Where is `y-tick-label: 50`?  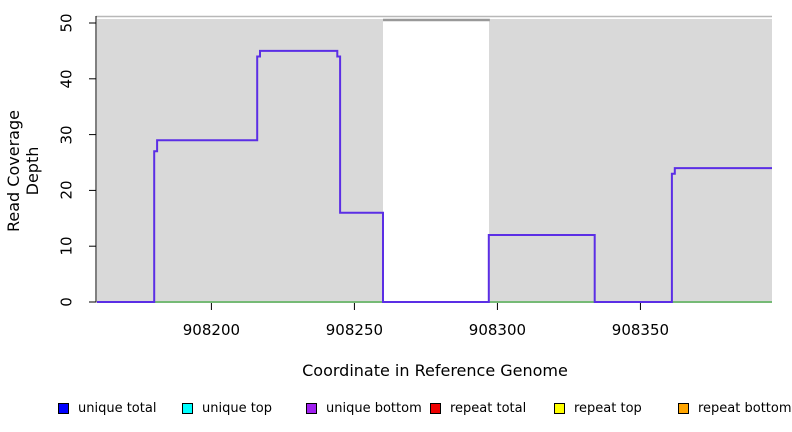
y-tick-label: 50 is located at coordinates (66, 23).